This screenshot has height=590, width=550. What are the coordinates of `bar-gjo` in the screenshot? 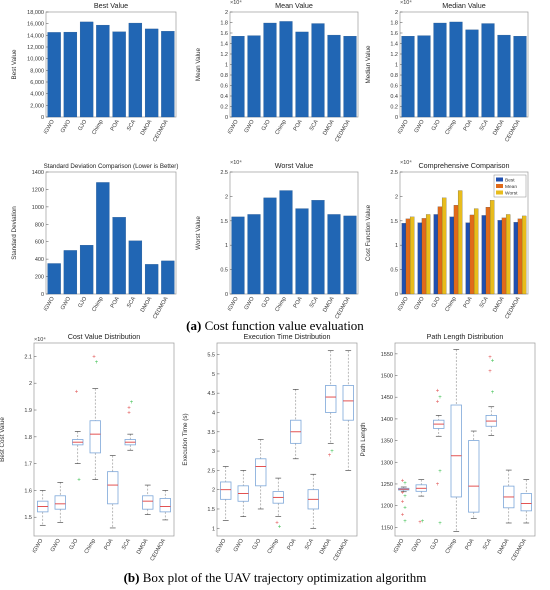 It's located at (86, 270).